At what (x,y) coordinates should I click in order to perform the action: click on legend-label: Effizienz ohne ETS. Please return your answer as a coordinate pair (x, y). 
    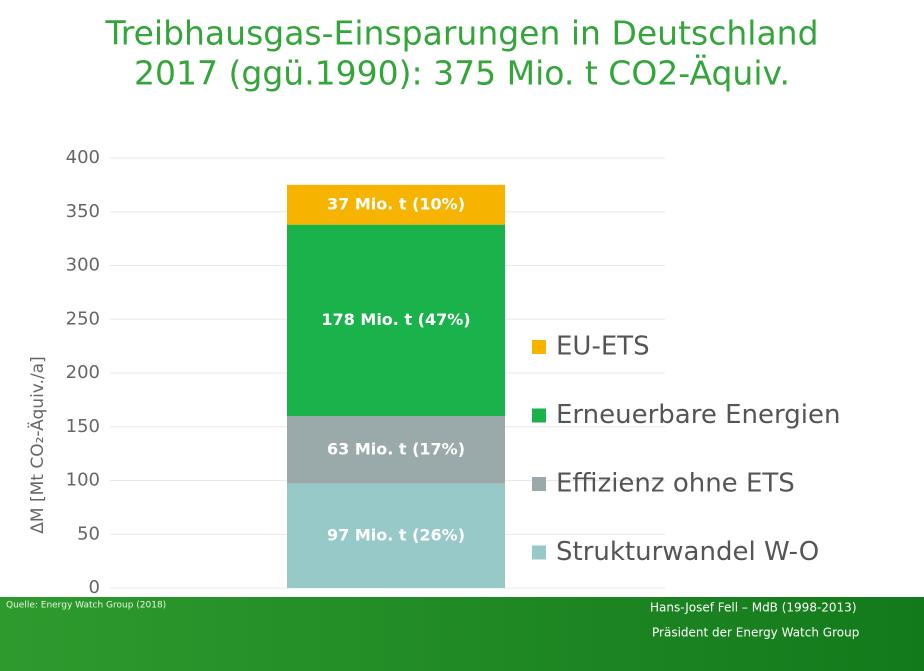
    Looking at the image, I should click on (675, 484).